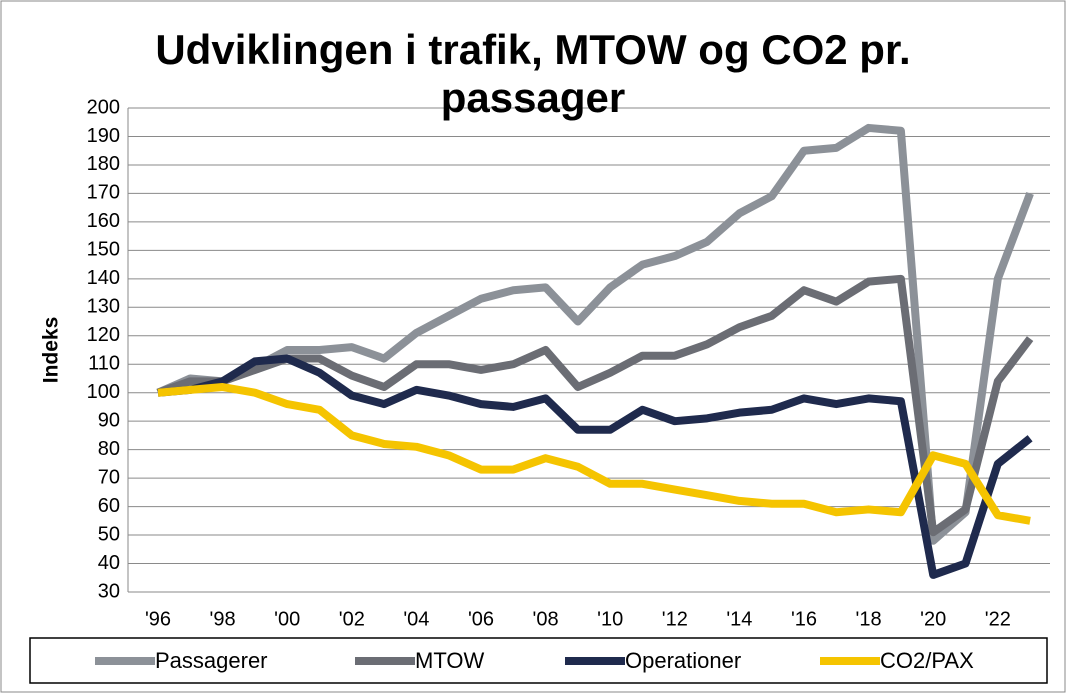 The image size is (1066, 693). Describe the element at coordinates (103, 392) in the screenshot. I see `y-tick-label: 100` at that location.